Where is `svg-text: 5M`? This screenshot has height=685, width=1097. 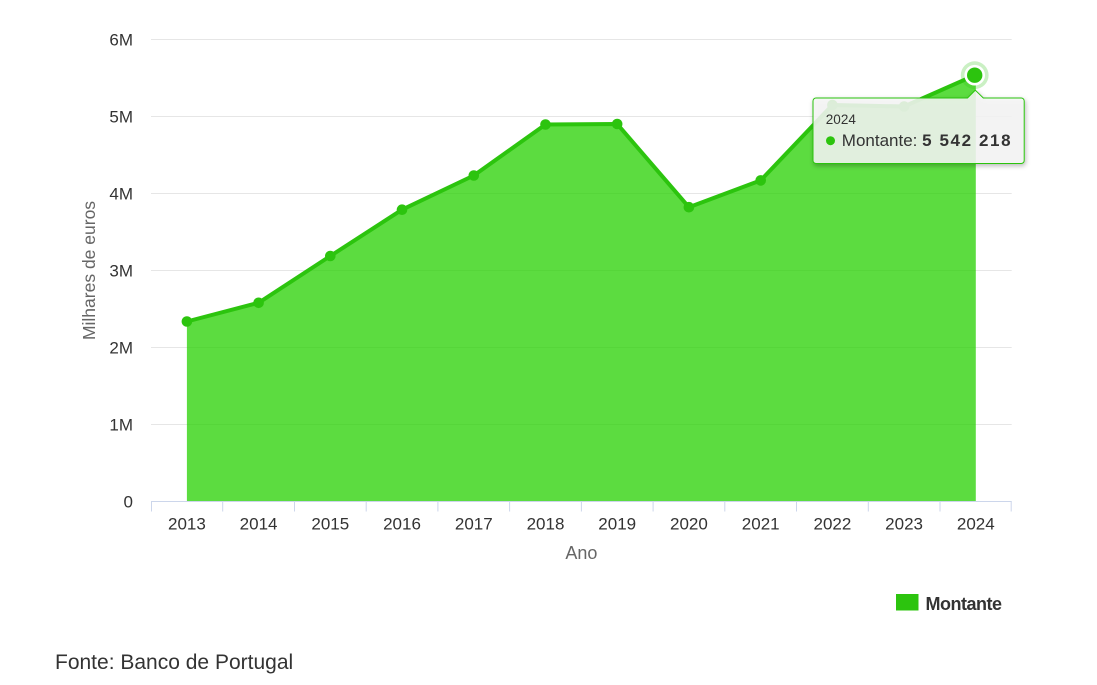 svg-text: 5M is located at coordinates (121, 117).